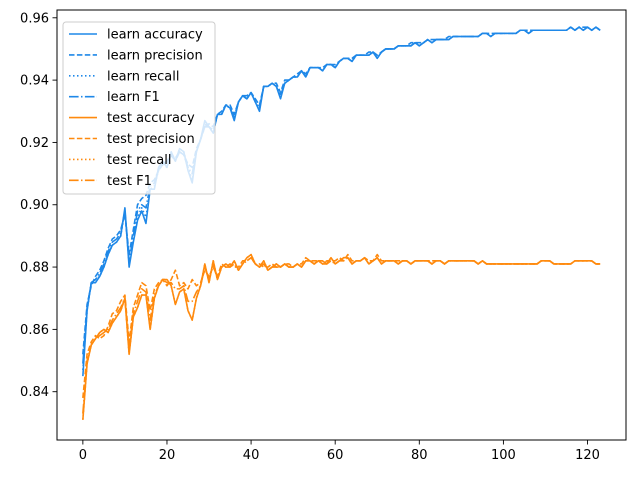 Image resolution: width=640 pixels, height=480 pixels. I want to click on x-tick-label: 80, so click(419, 455).